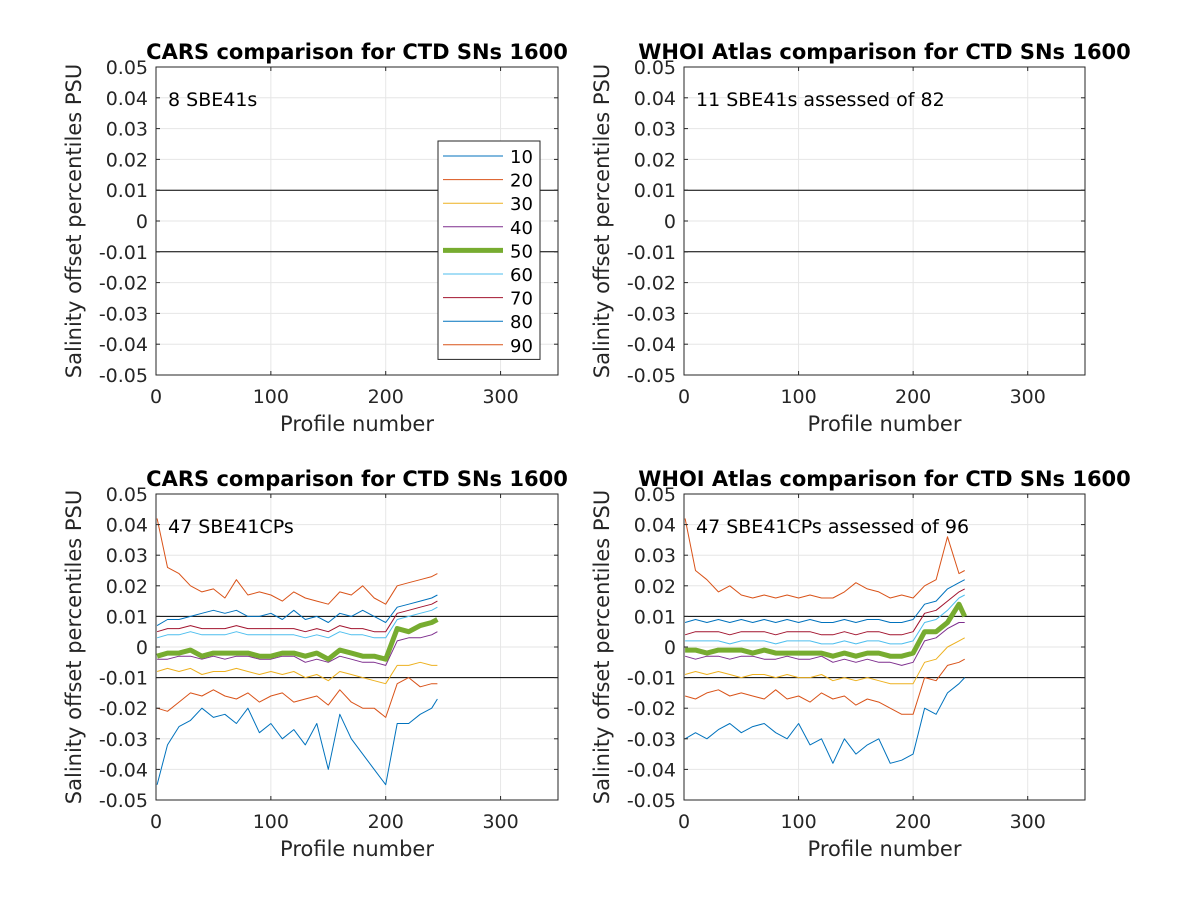  I want to click on legend-label: 60, so click(521, 275).